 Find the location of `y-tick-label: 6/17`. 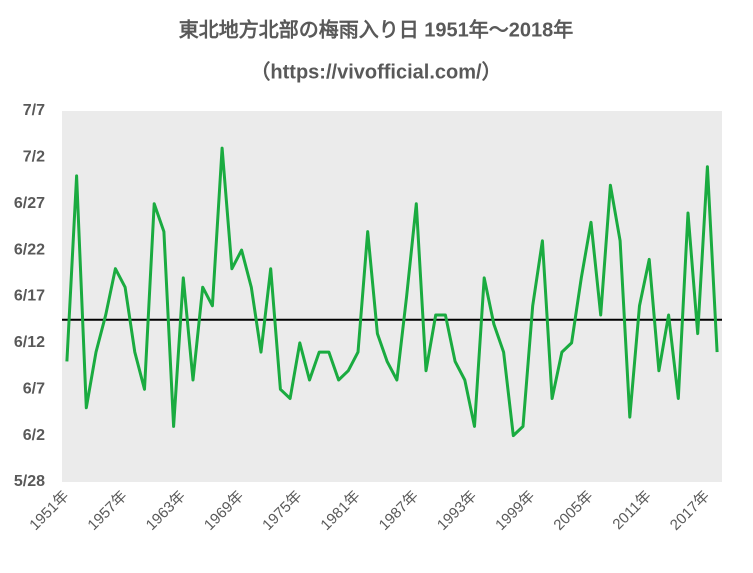

y-tick-label: 6/17 is located at coordinates (29, 296).